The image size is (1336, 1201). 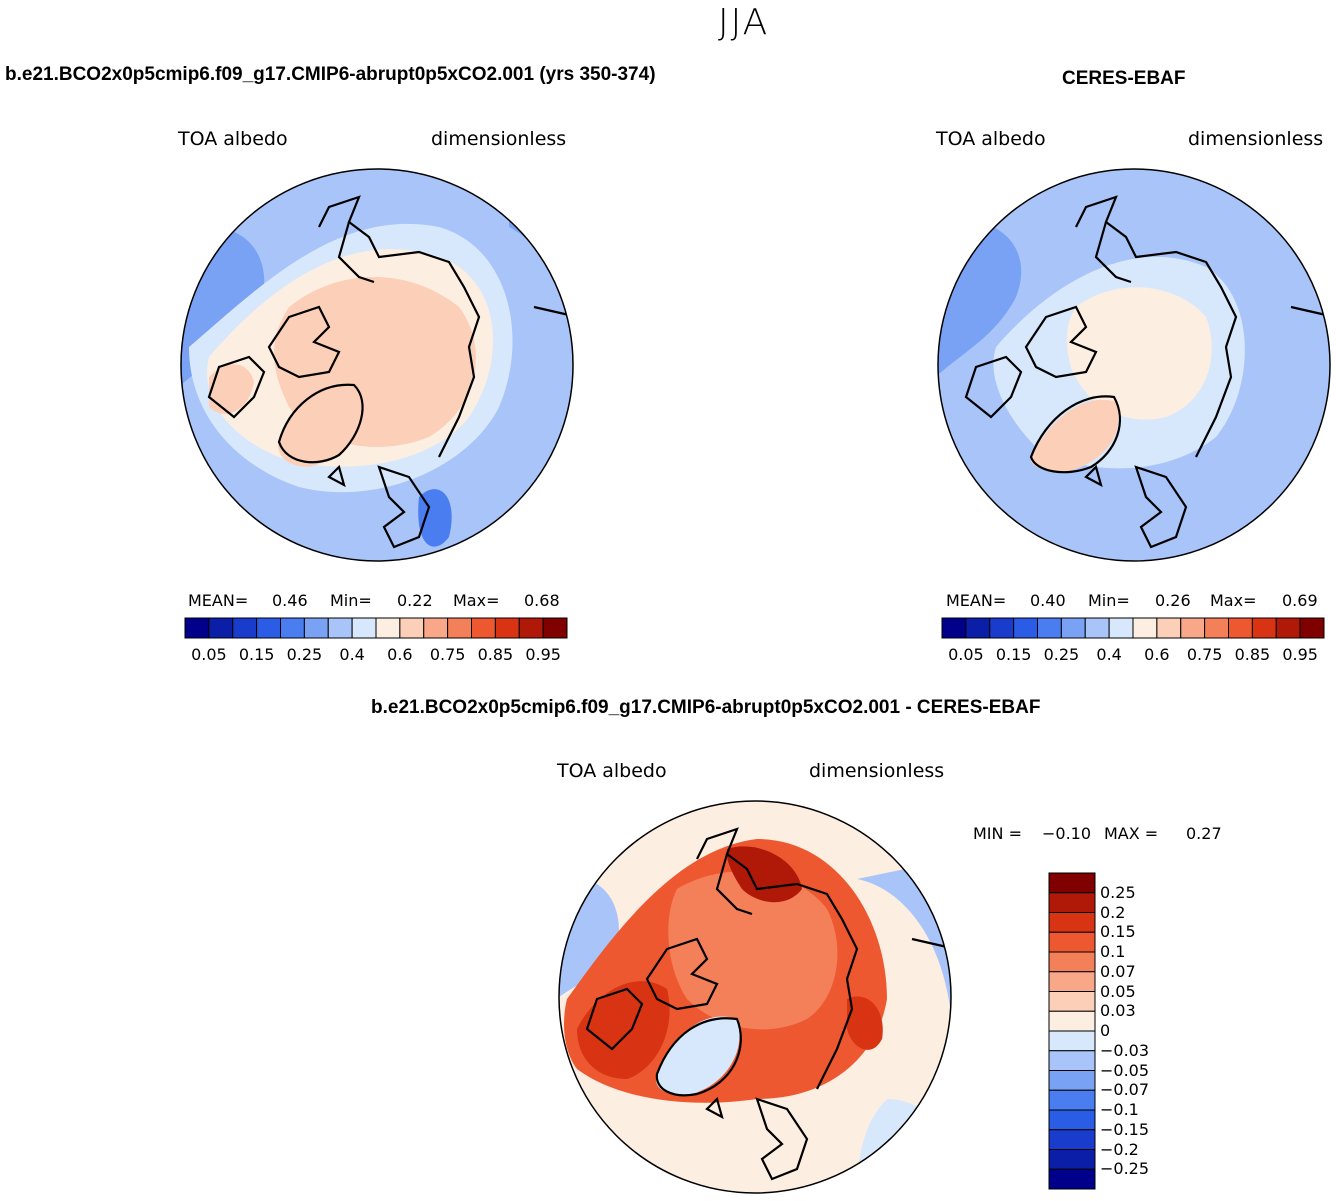 I want to click on model-mean-label: MEAN=, so click(x=218, y=600).